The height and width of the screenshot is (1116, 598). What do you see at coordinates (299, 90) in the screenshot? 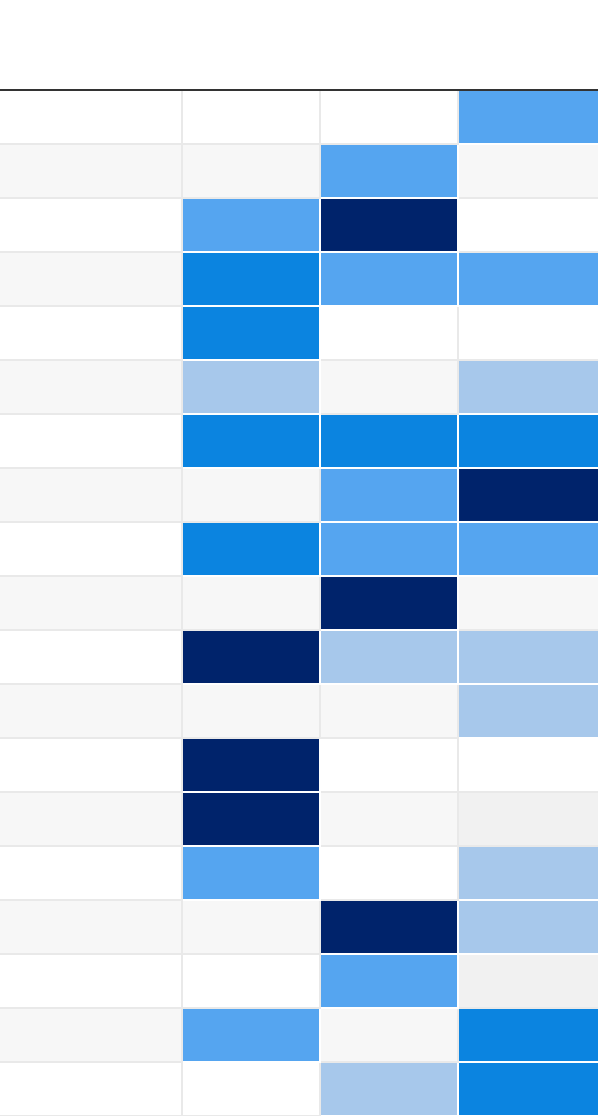
I see `header-divider` at bounding box center [299, 90].